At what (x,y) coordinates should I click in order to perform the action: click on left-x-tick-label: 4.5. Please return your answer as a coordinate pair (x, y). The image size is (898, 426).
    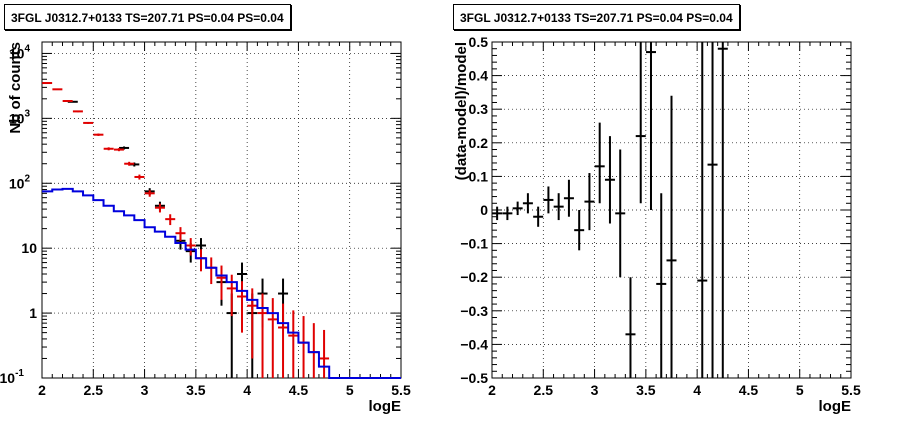
    Looking at the image, I should click on (299, 390).